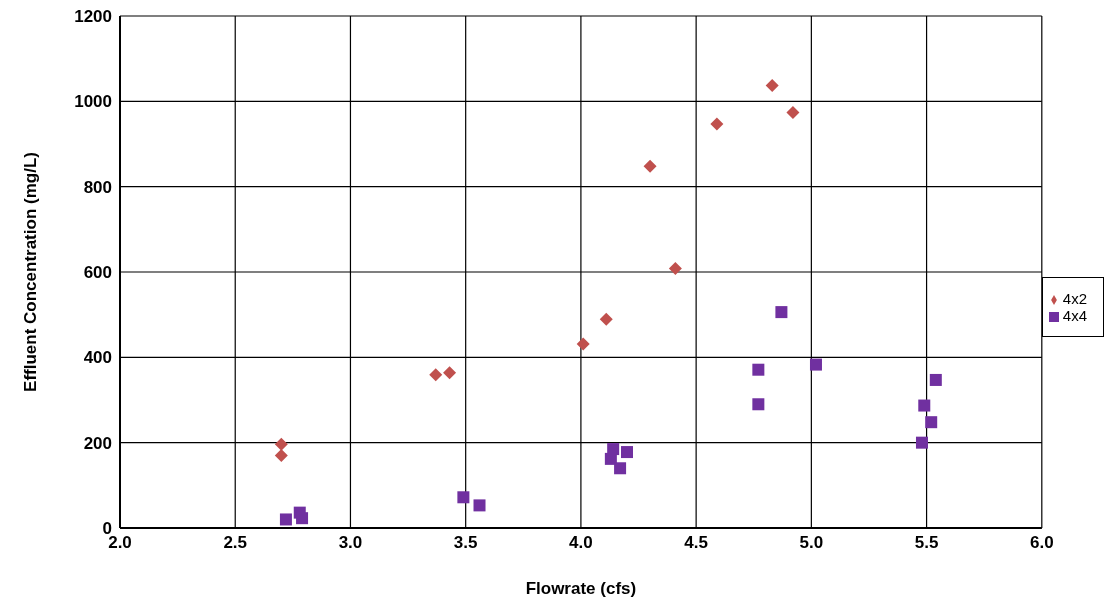 This screenshot has height=615, width=1112. I want to click on legend-label: 4x2, so click(1074, 298).